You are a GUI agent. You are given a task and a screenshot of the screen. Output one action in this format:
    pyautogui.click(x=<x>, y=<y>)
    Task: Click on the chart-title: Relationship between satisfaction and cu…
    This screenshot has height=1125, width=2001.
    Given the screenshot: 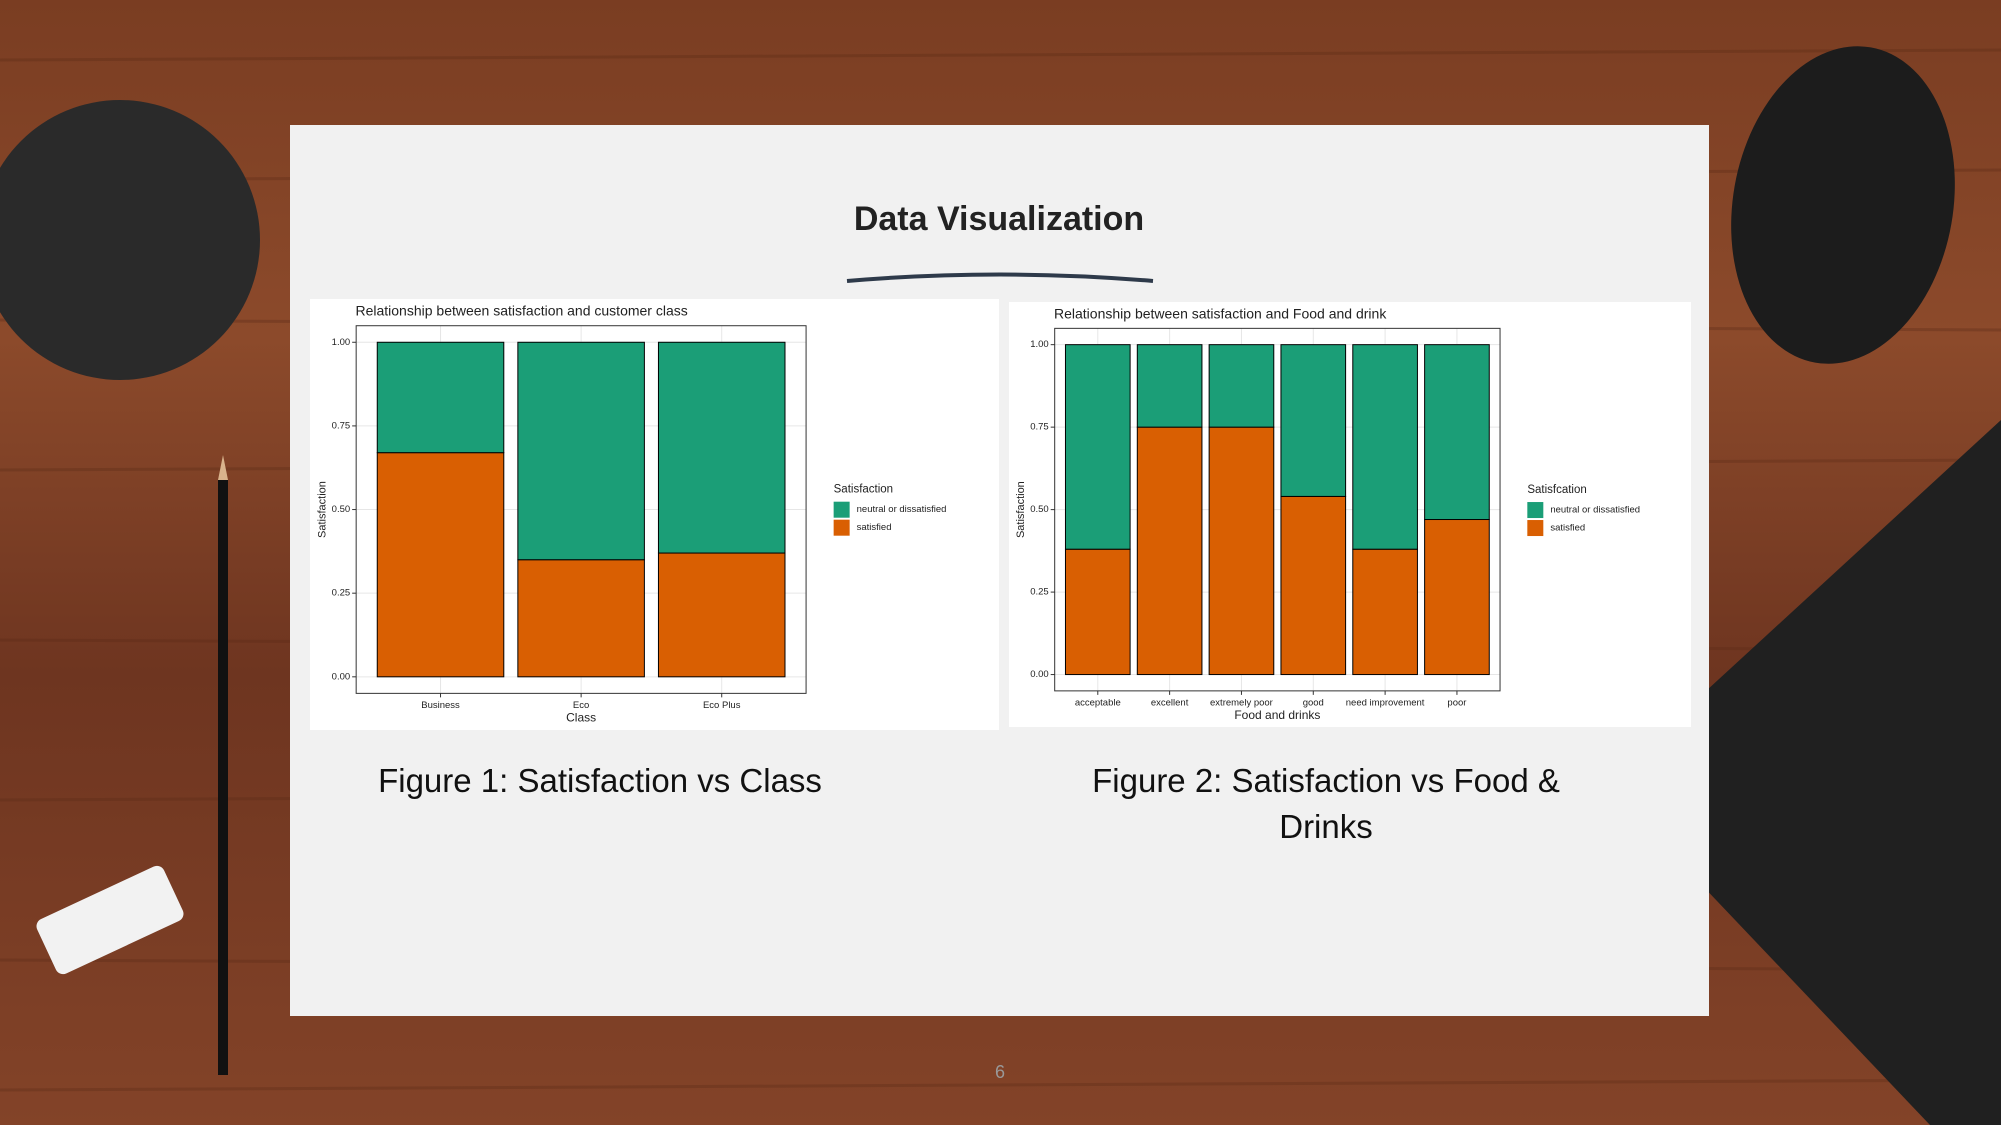 What is the action you would take?
    pyautogui.click(x=521, y=311)
    